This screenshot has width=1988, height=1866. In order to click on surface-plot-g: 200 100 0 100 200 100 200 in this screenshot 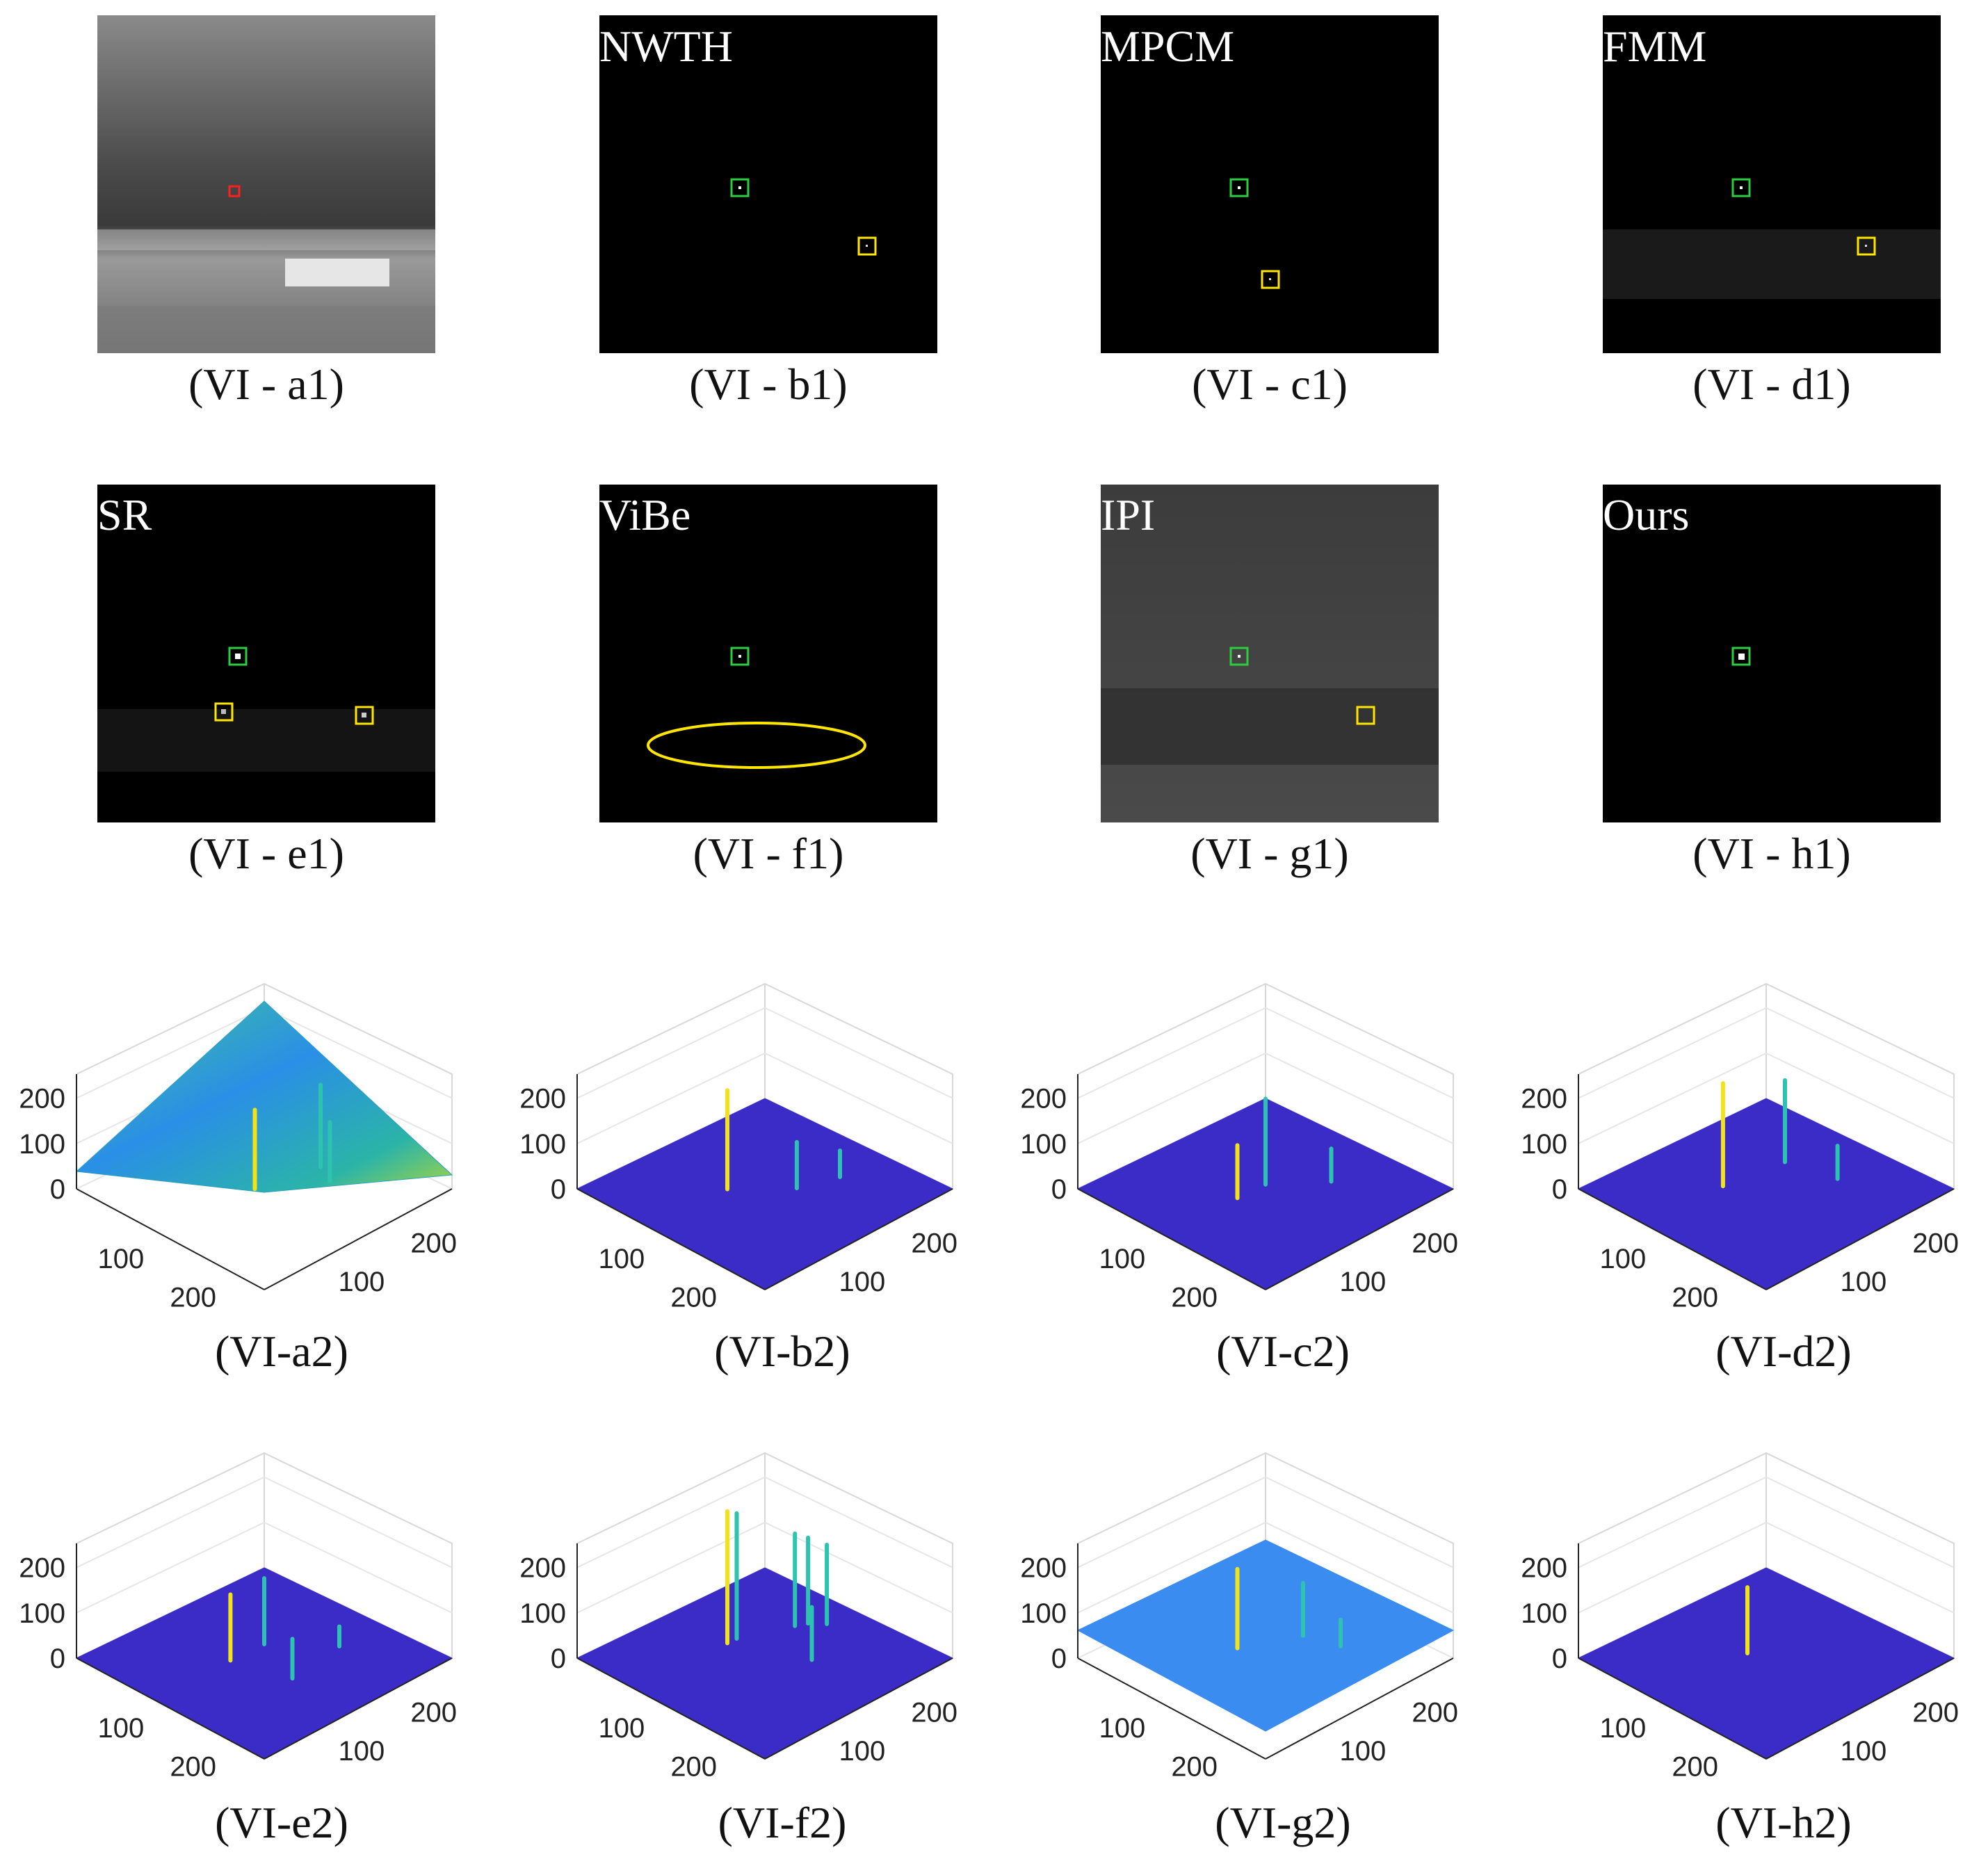, I will do `click(1239, 1617)`.